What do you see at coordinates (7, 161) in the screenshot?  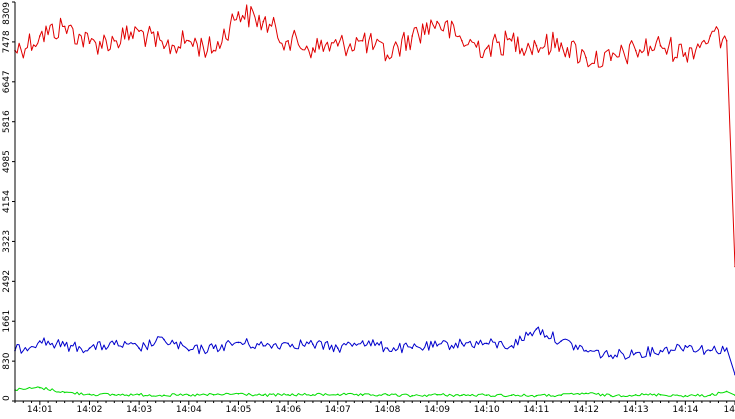 I see `y-tick-label: 4985` at bounding box center [7, 161].